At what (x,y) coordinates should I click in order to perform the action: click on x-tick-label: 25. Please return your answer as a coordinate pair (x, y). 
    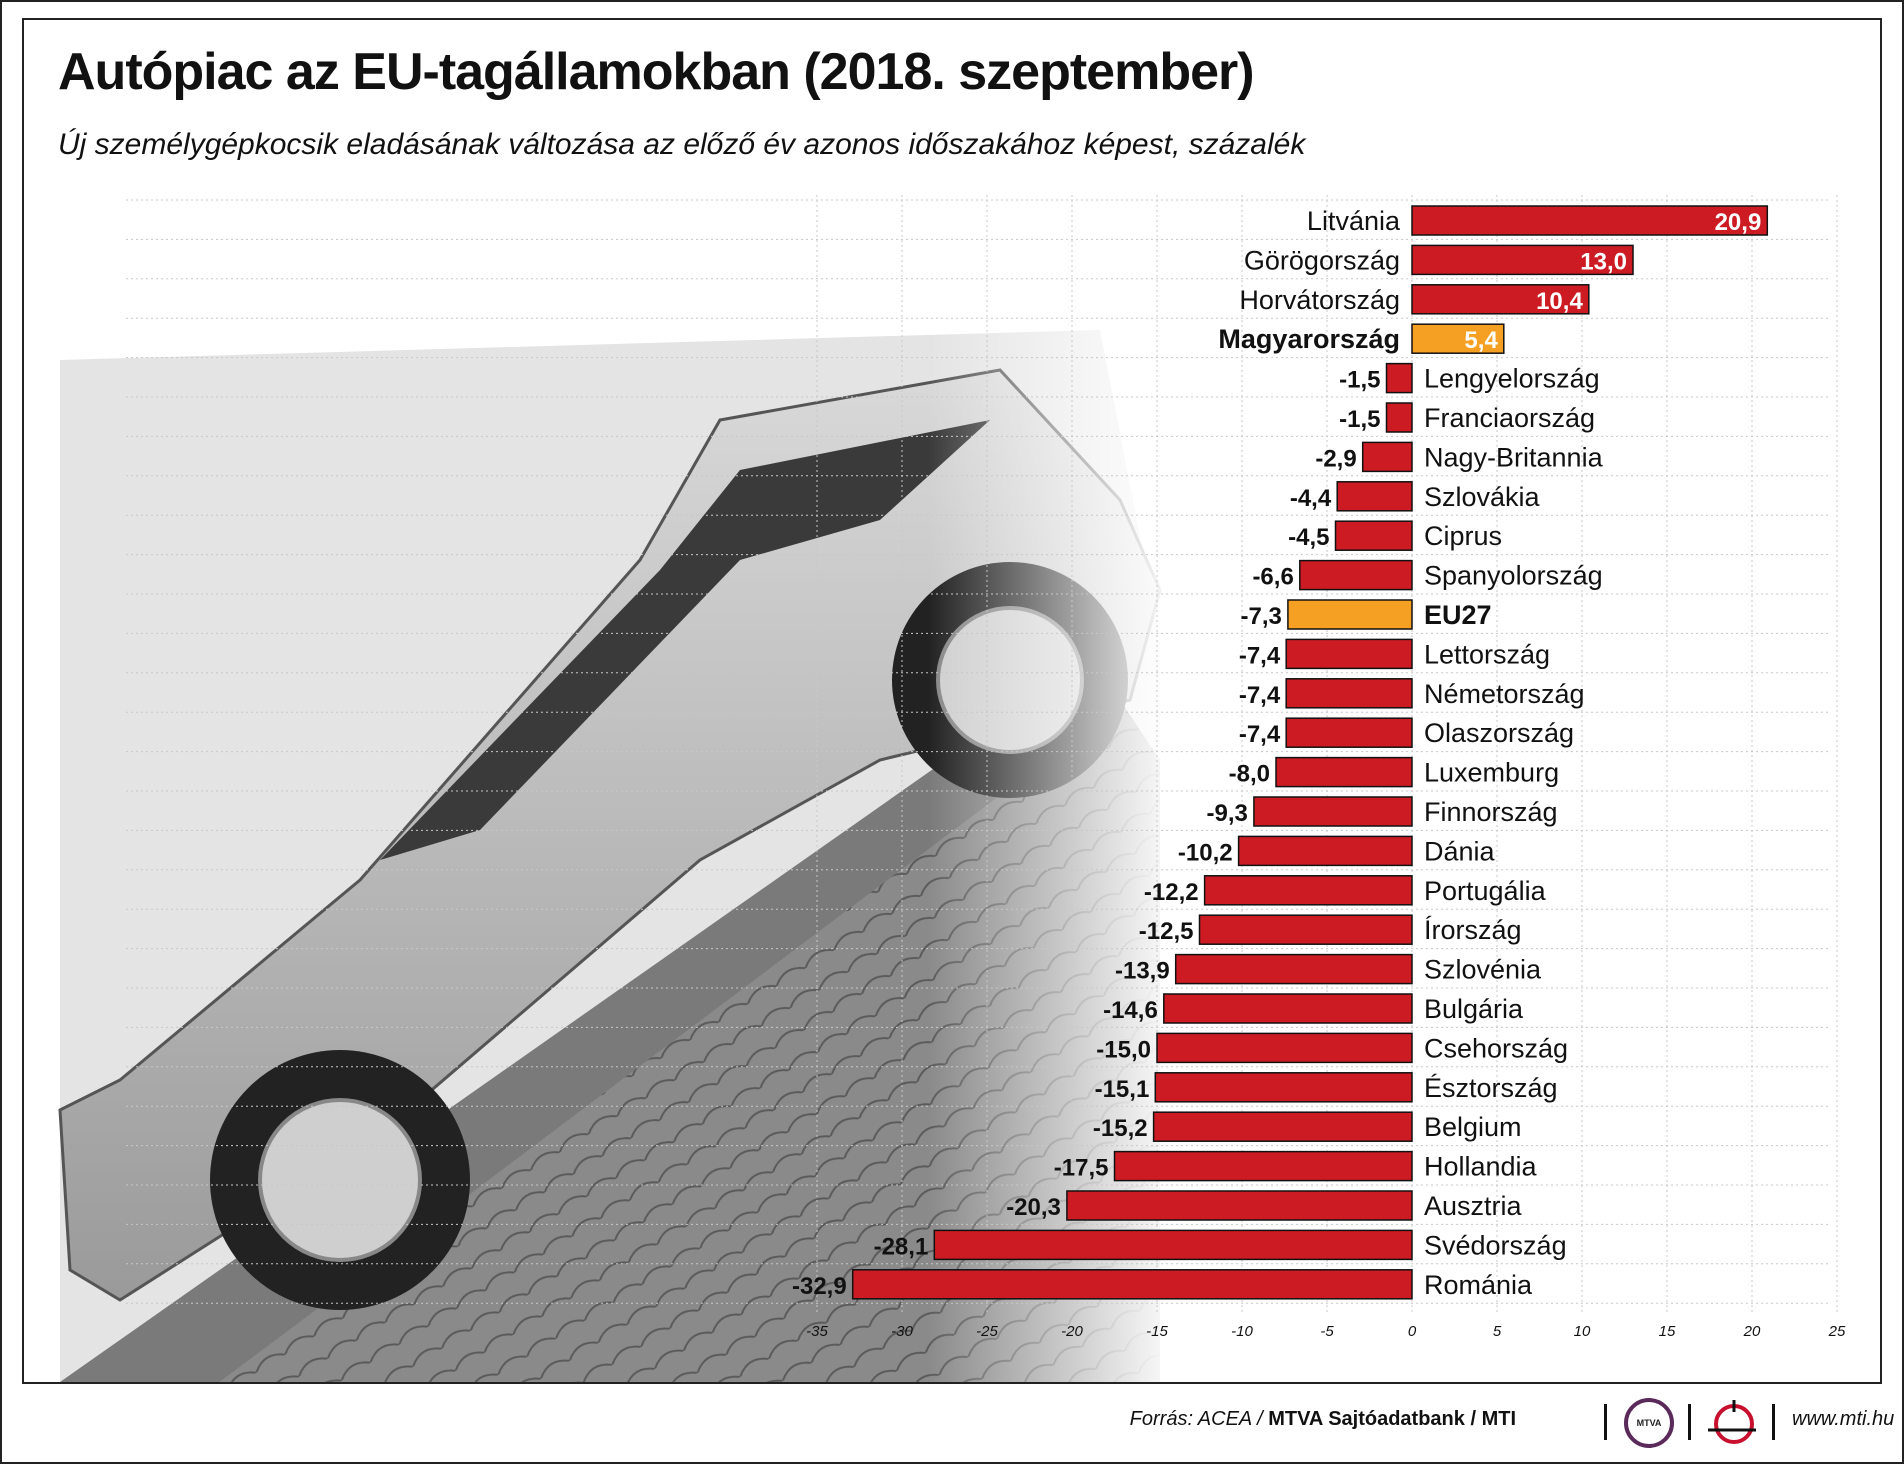
    Looking at the image, I should click on (1837, 1331).